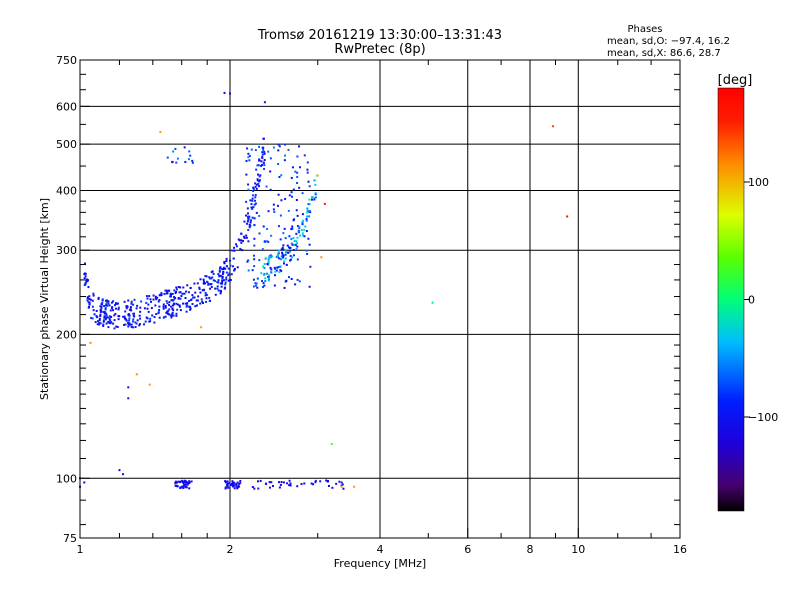 This screenshot has width=800, height=600. What do you see at coordinates (66, 106) in the screenshot?
I see `y-tick-label: 600` at bounding box center [66, 106].